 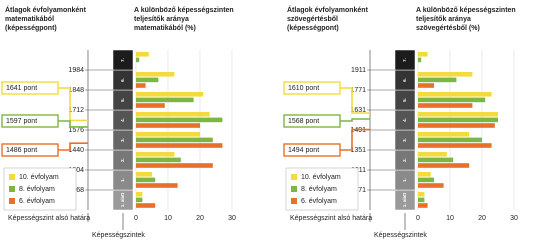 What do you see at coordinates (122, 160) in the screenshot?
I see `level-label: 2.` at bounding box center [122, 160].